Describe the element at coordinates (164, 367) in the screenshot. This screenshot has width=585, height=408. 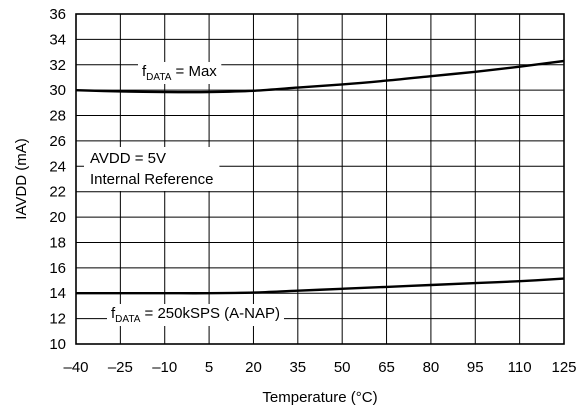
I see `x-tick-label: –10` at that location.